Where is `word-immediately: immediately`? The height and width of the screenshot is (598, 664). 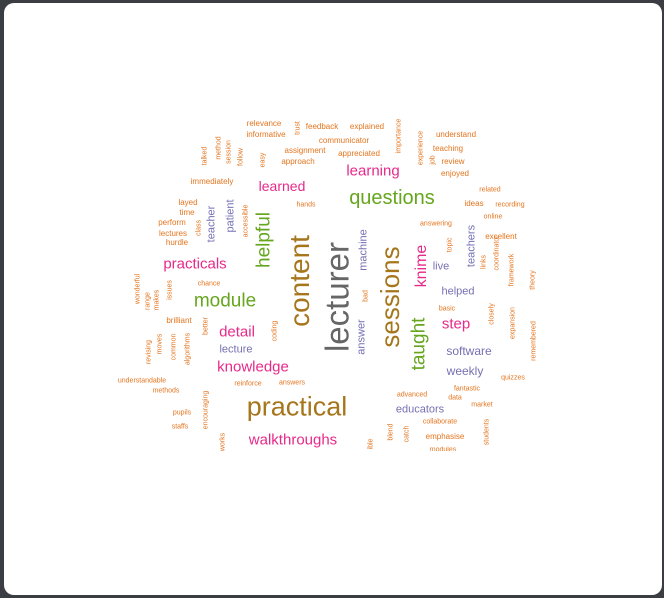
word-immediately: immediately is located at coordinates (212, 181).